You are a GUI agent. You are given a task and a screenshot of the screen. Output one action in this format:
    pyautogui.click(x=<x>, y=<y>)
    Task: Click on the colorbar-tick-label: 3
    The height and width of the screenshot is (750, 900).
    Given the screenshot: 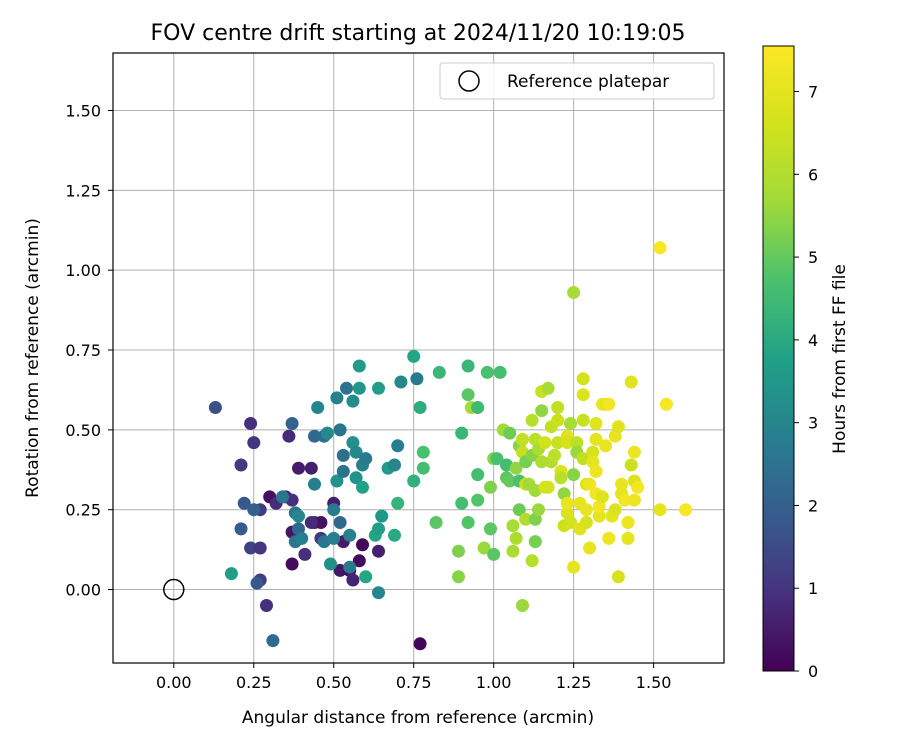 What is the action you would take?
    pyautogui.click(x=813, y=423)
    